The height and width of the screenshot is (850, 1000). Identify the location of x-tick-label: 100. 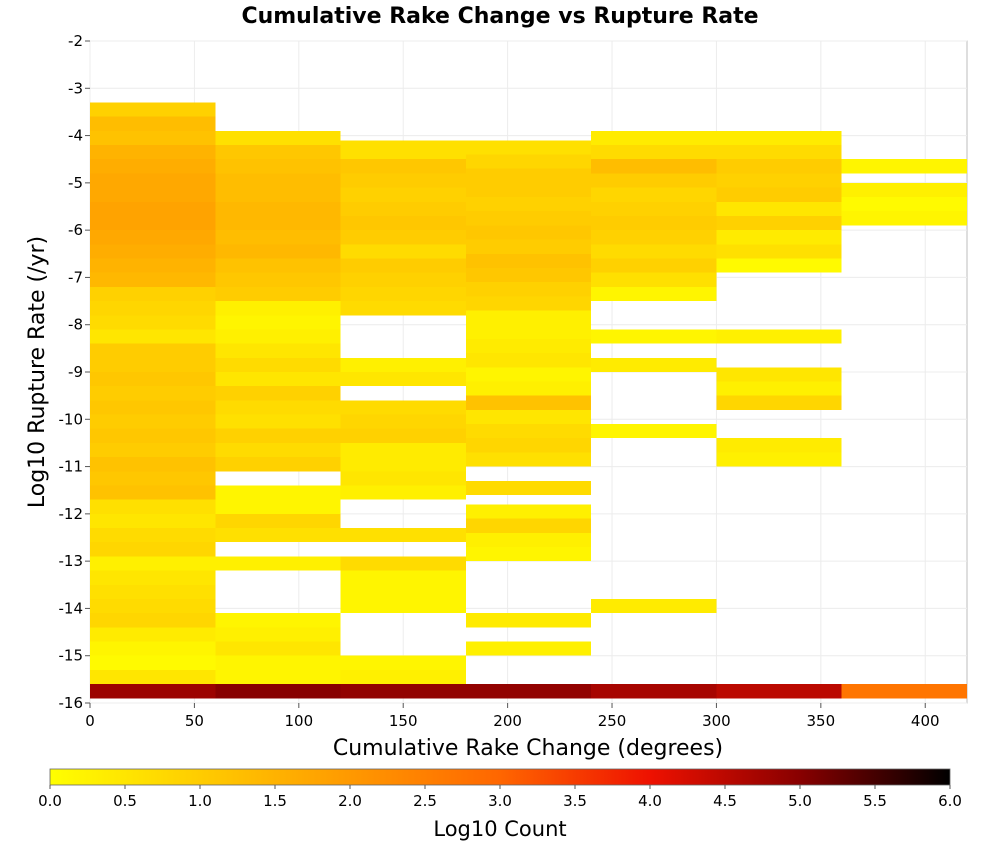
(298, 721).